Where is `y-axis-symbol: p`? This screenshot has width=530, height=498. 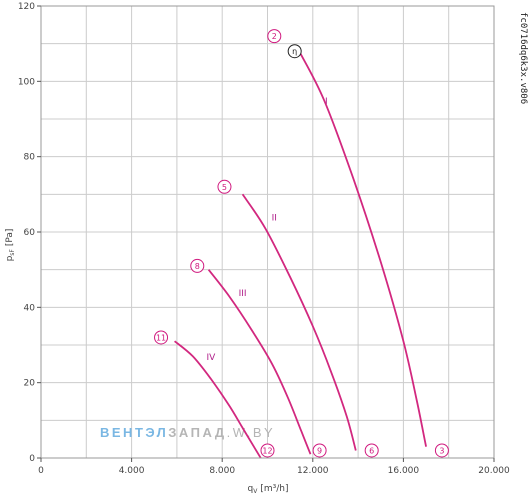 y-axis-symbol: p is located at coordinates (10, 258).